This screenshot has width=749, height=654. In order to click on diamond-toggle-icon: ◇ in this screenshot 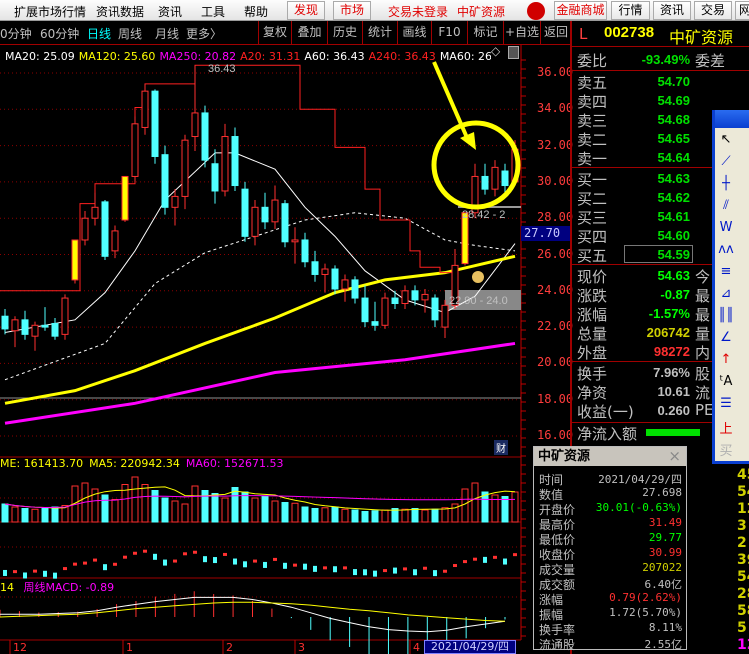, I will do `click(496, 51)`.